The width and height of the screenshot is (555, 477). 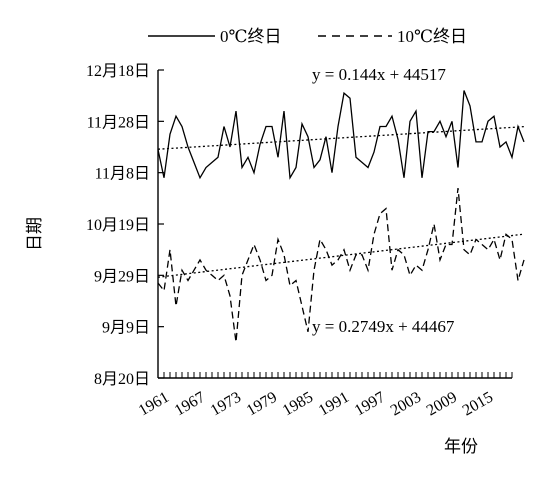 I want to click on y-axis-ticks: 8月20日 9月9日 9月29日 10月19日 11月8日 11月28日 12月18日, so click(x=125, y=225).